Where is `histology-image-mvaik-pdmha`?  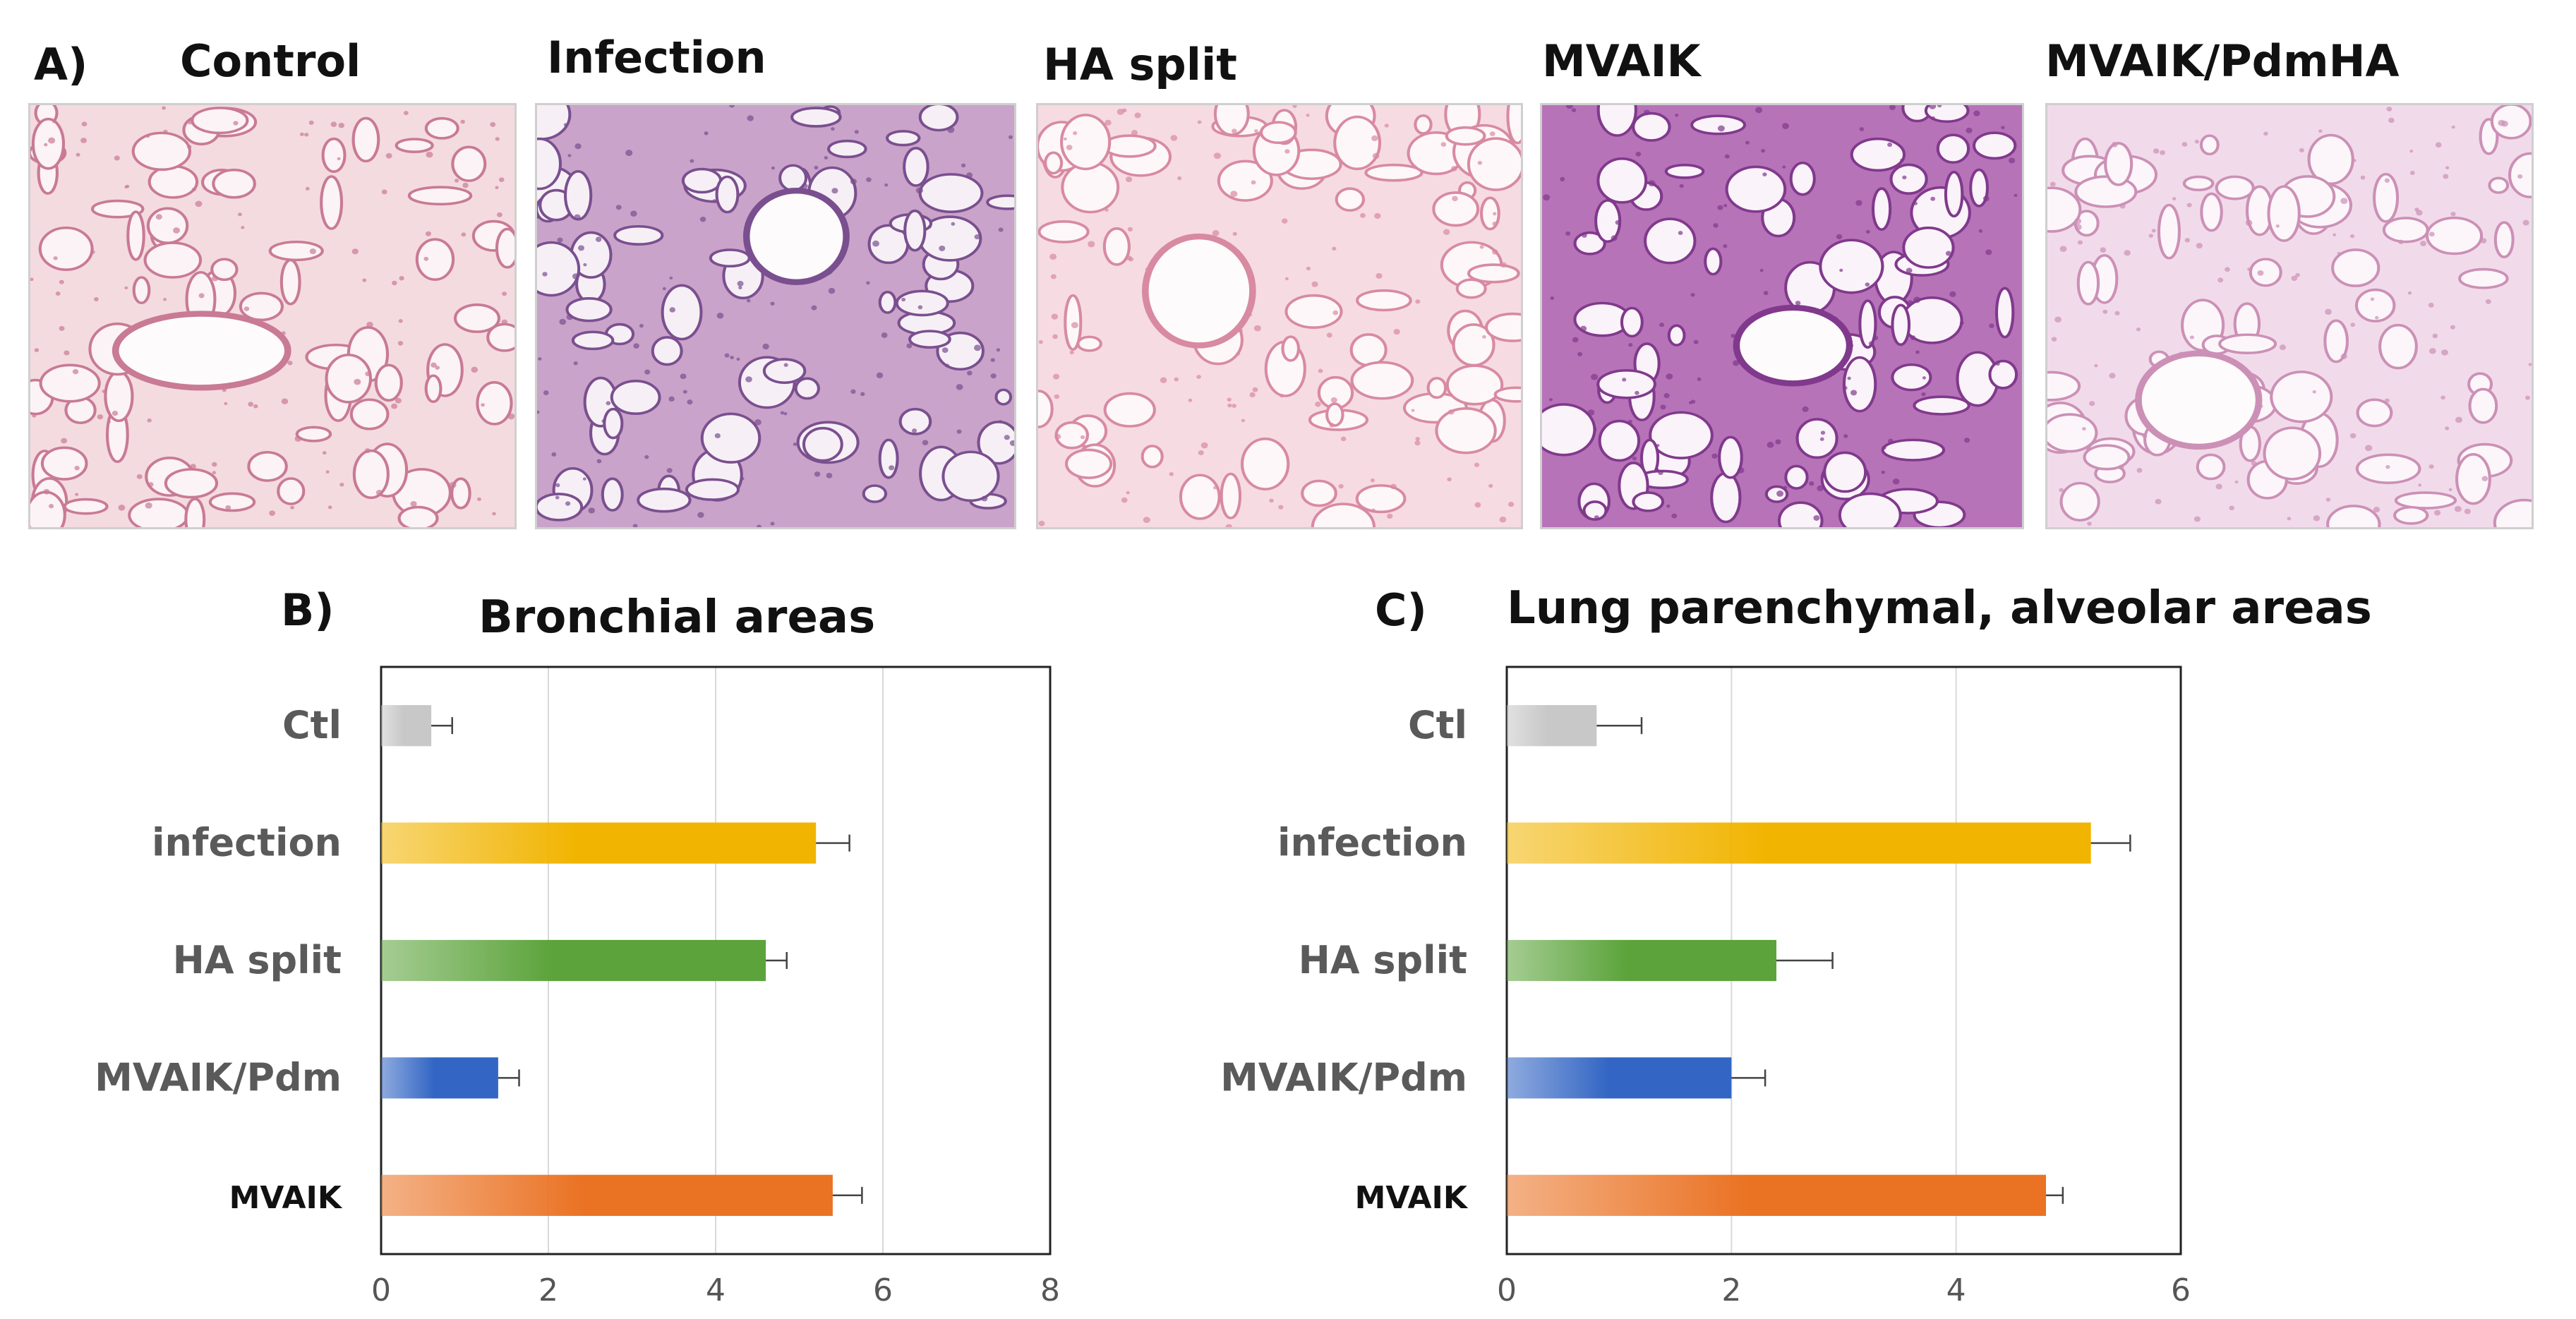 histology-image-mvaik-pdmha is located at coordinates (2289, 316).